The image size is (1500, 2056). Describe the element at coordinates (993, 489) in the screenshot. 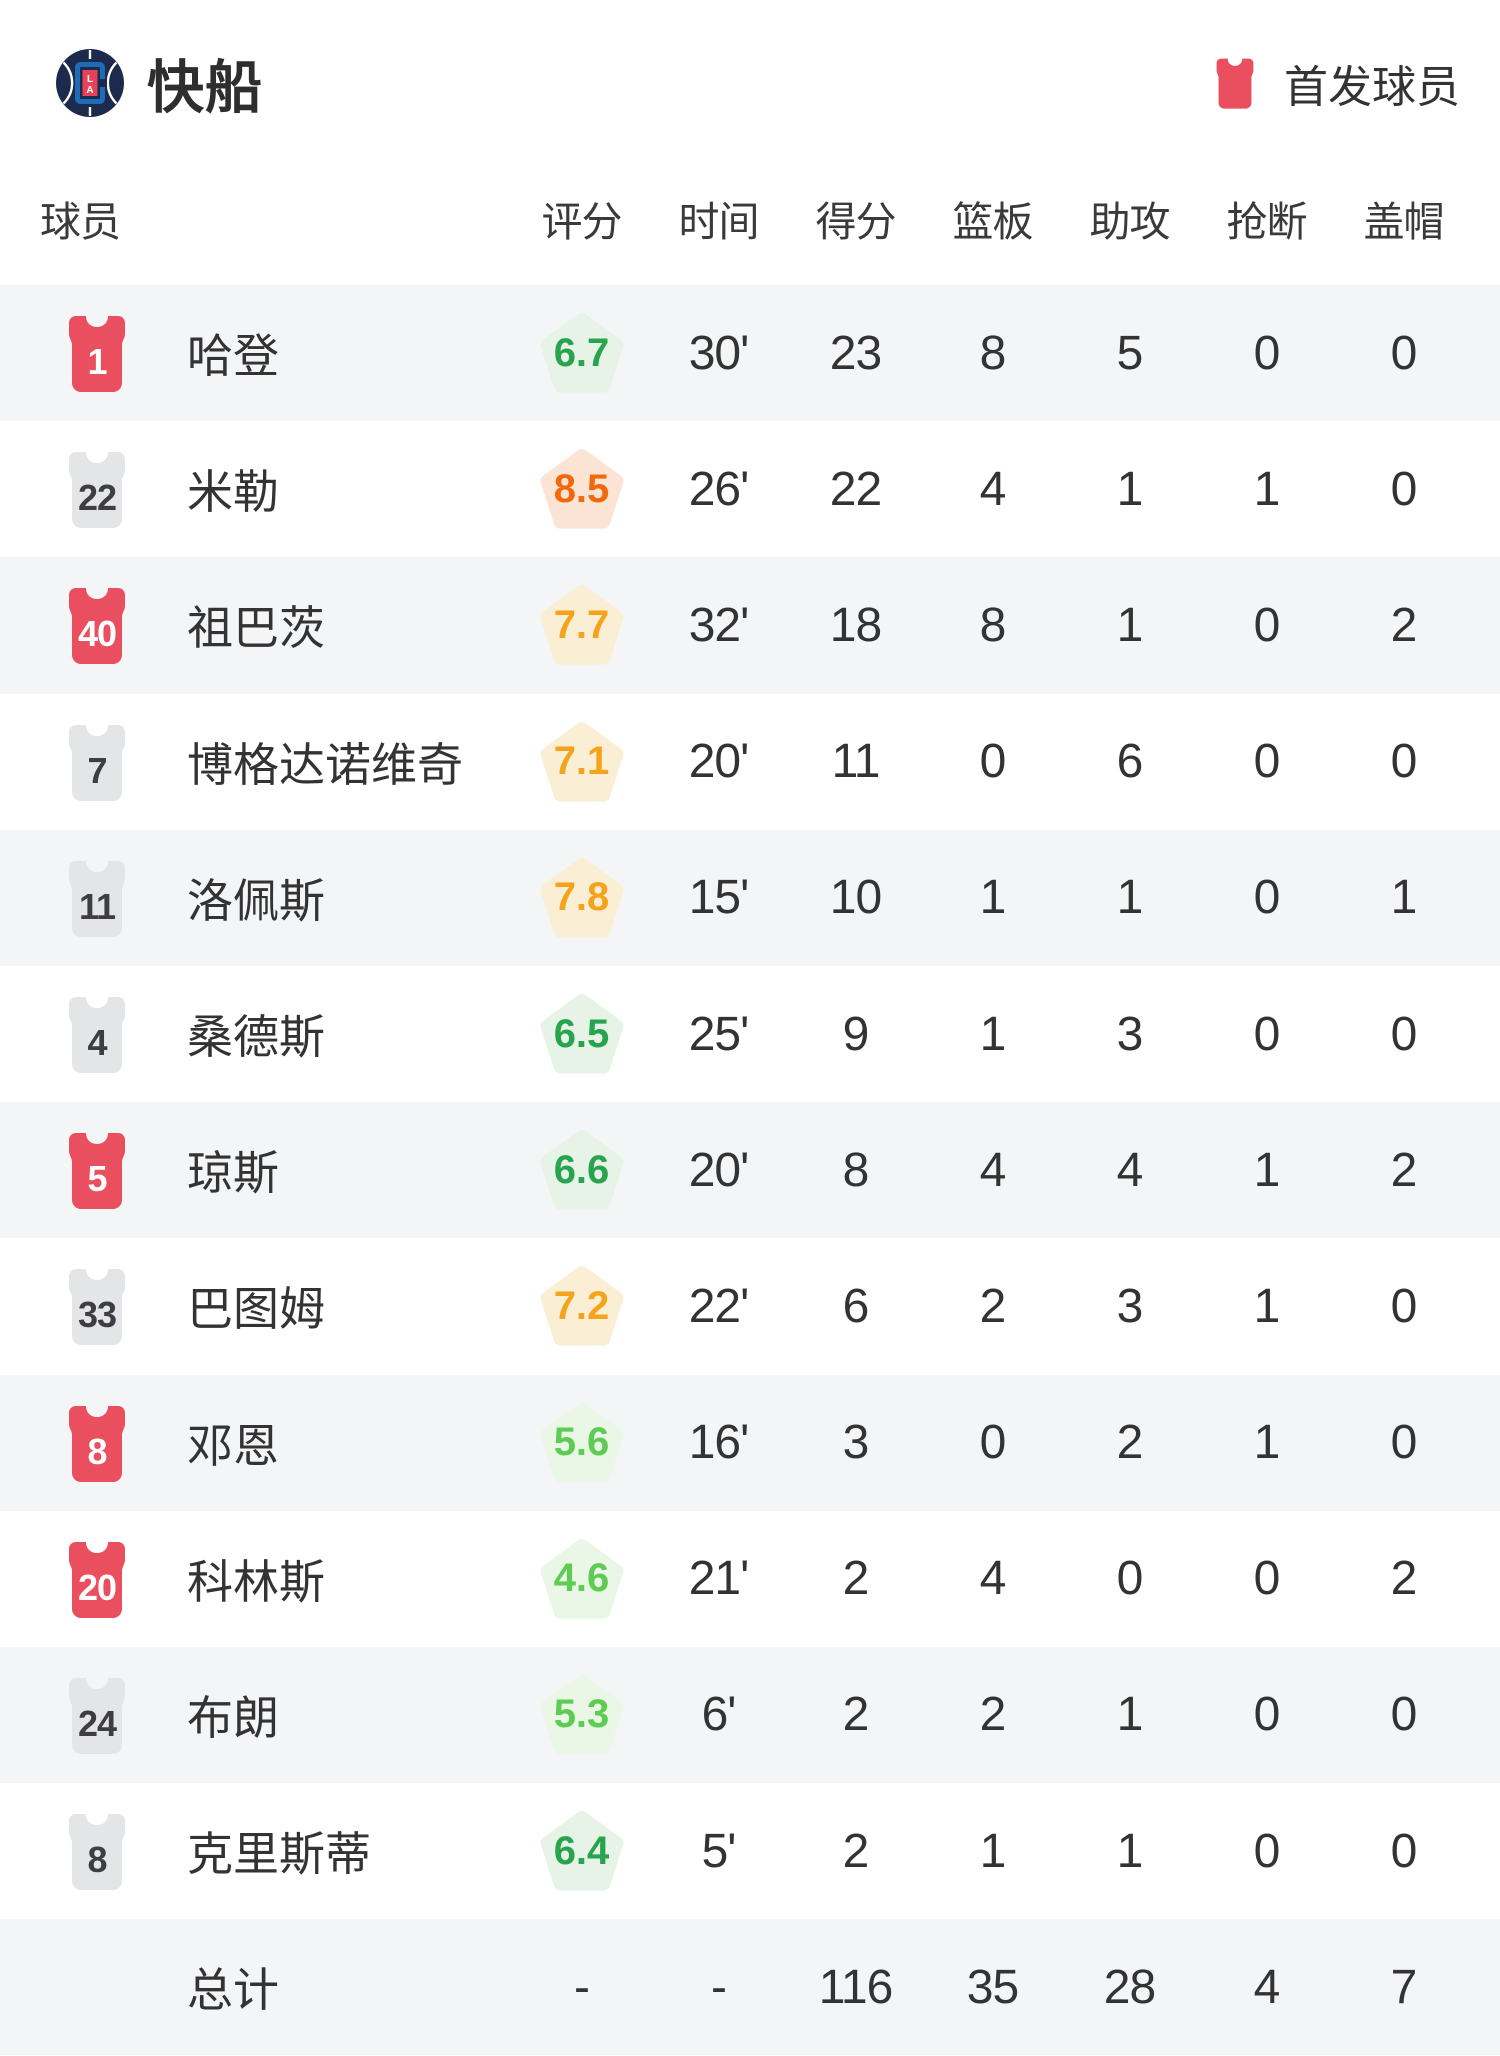

I see `rebounds-value: 4` at that location.